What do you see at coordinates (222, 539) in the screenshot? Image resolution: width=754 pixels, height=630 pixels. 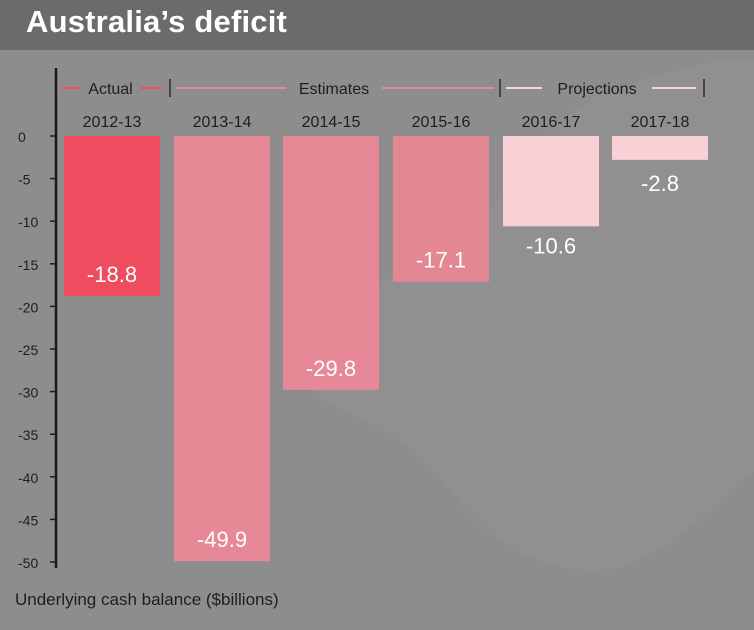 I see `data-label: -49.9` at bounding box center [222, 539].